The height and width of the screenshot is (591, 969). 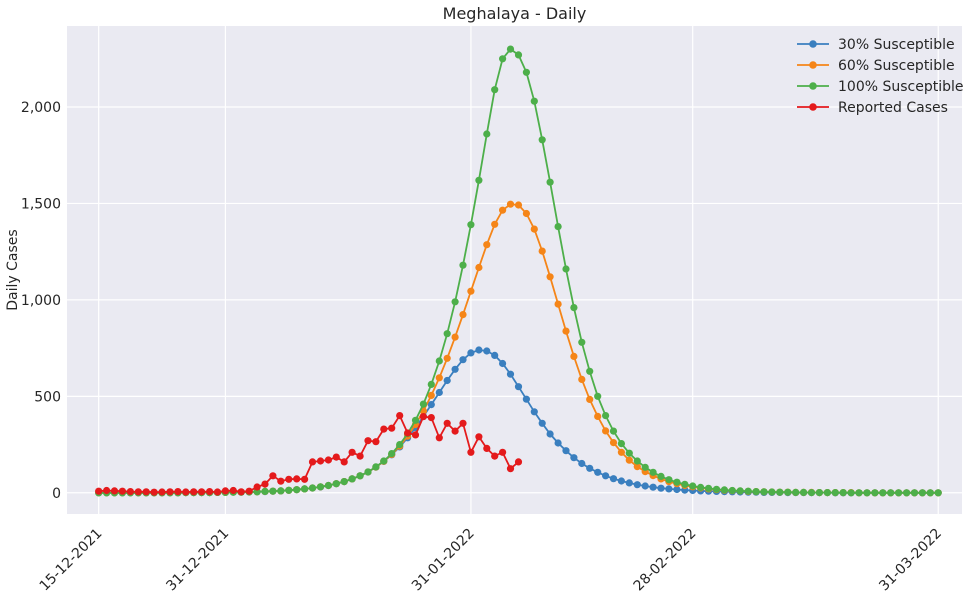 I want to click on x-tick-label: 28-02-2022, so click(x=665, y=558).